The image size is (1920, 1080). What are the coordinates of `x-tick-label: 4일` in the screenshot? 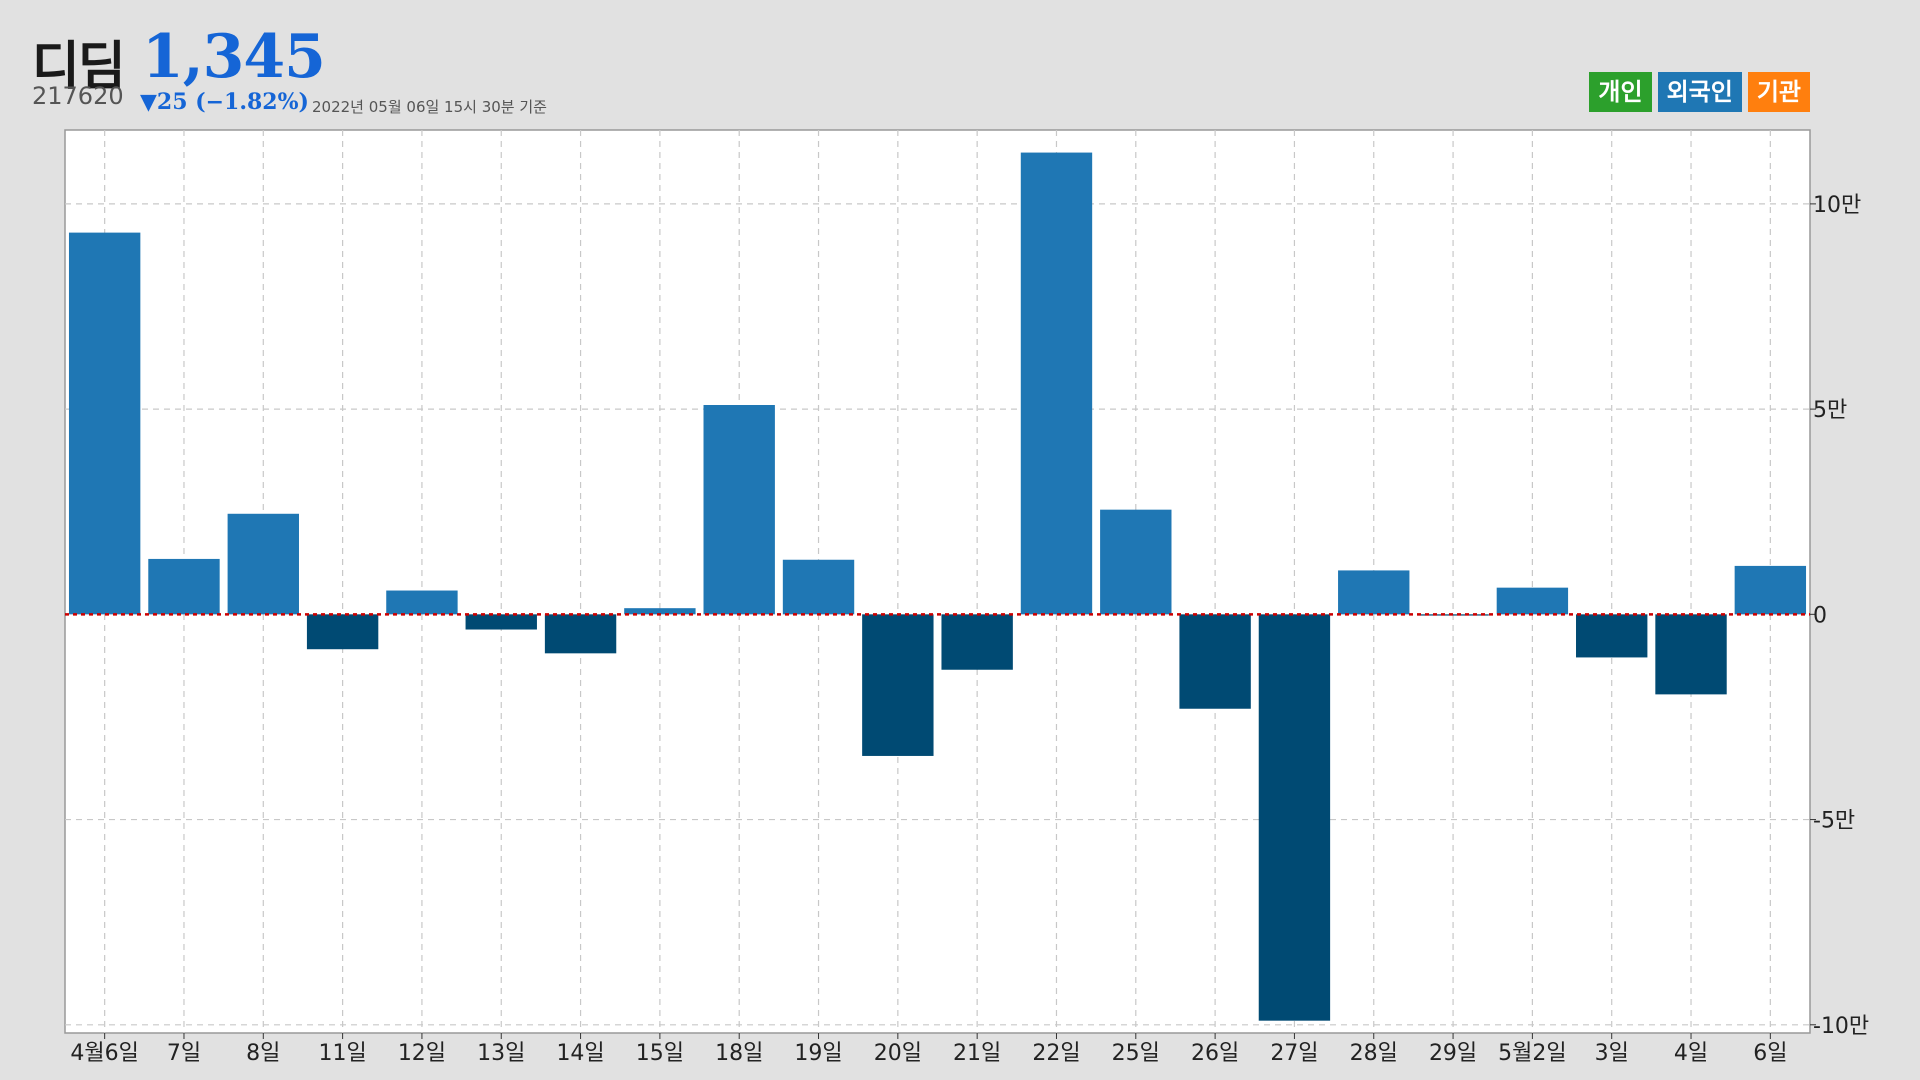 It's located at (1691, 1053).